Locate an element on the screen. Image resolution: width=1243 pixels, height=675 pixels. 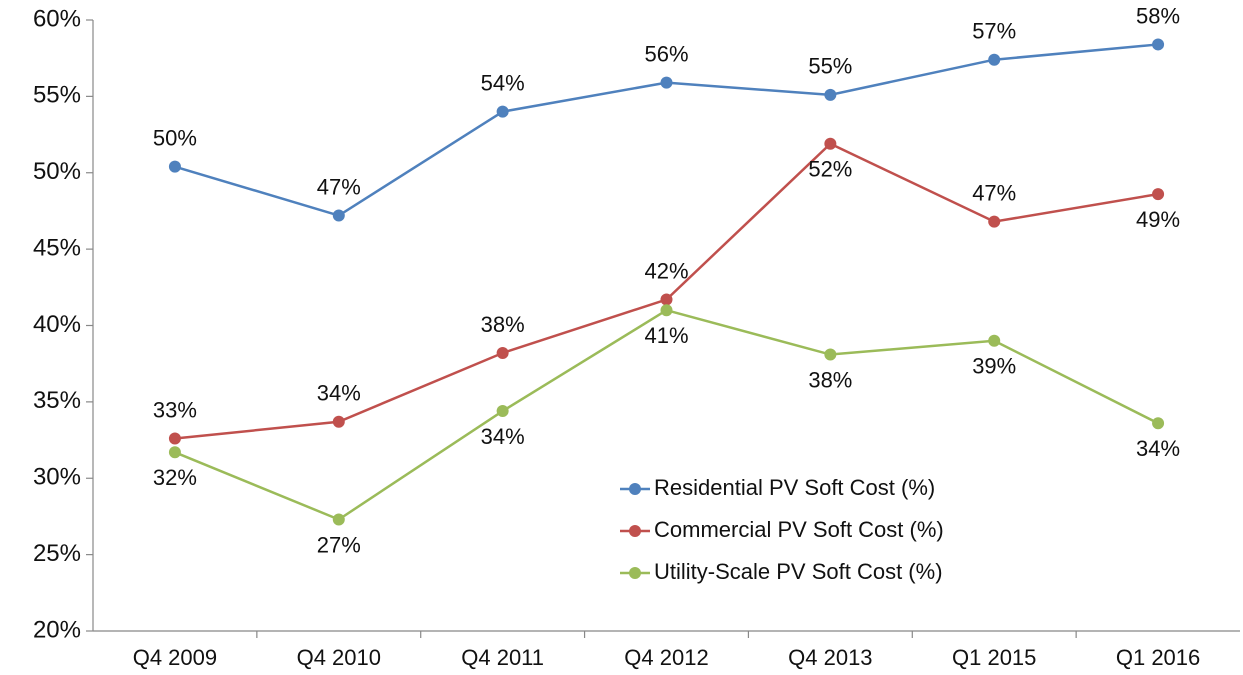
y-tick-label: 25% is located at coordinates (57, 553).